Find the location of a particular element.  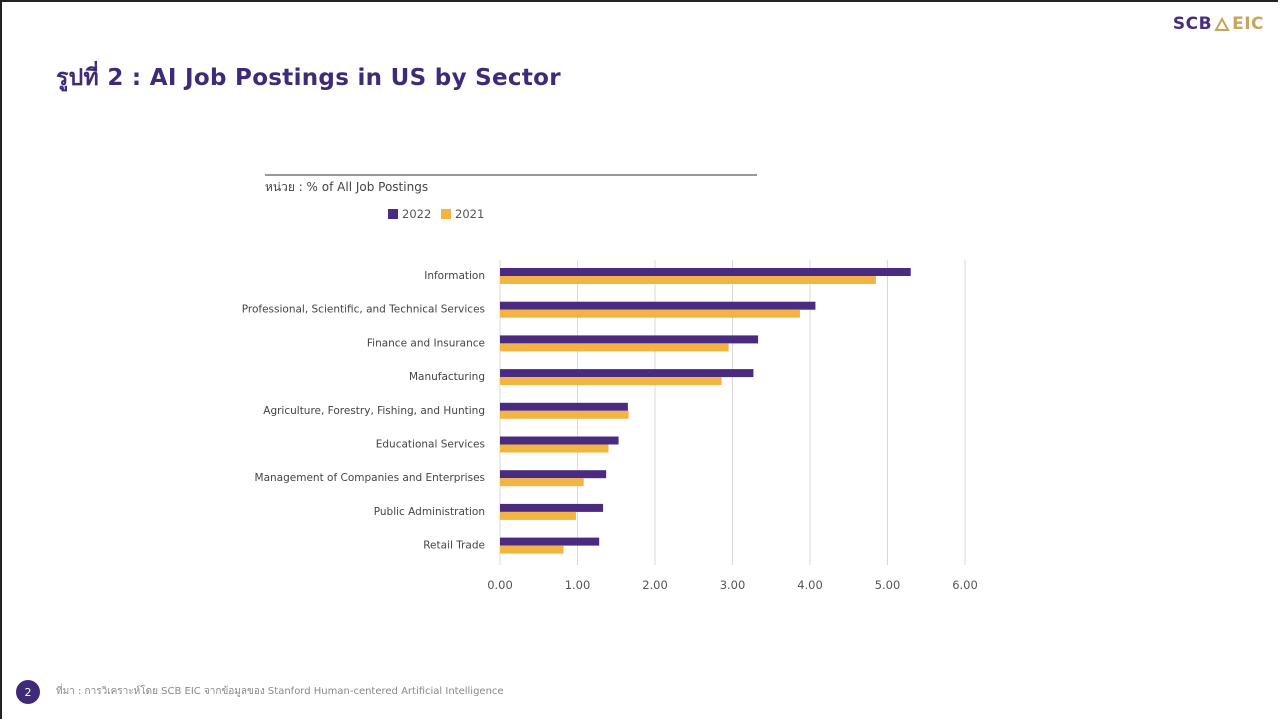

category-label: Retail Trade is located at coordinates (454, 546).